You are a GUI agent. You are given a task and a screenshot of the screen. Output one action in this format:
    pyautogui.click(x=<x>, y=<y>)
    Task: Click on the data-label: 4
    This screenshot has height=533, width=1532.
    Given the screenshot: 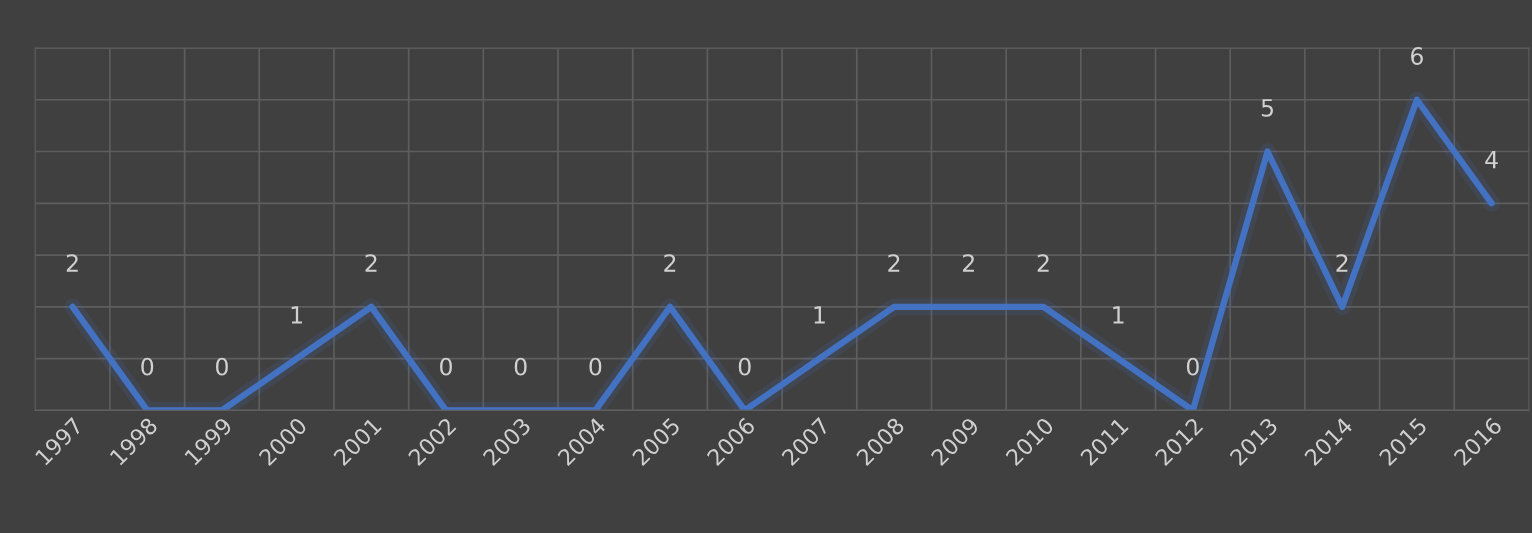 What is the action you would take?
    pyautogui.click(x=1491, y=159)
    